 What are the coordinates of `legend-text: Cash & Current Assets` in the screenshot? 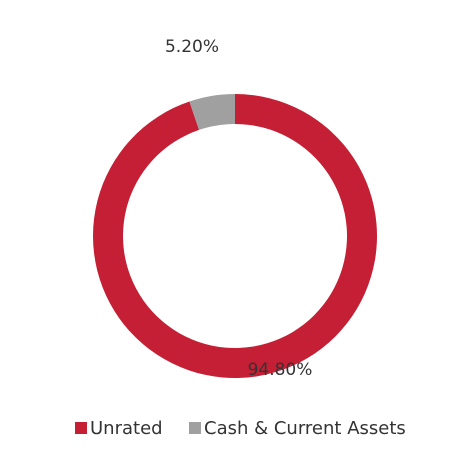 It's located at (305, 428).